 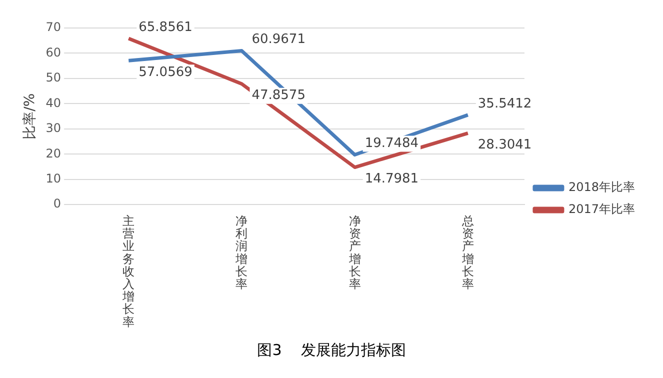 What do you see at coordinates (505, 104) in the screenshot?
I see `data-label: 35.5412` at bounding box center [505, 104].